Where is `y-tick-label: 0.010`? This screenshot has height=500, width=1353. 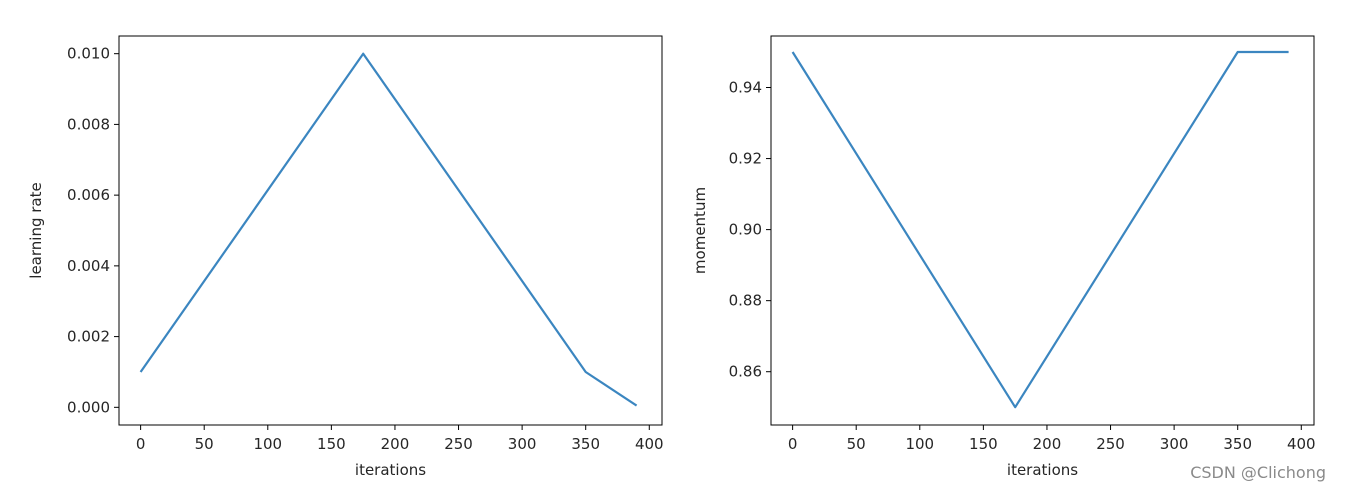
y-tick-label: 0.010 is located at coordinates (88, 54).